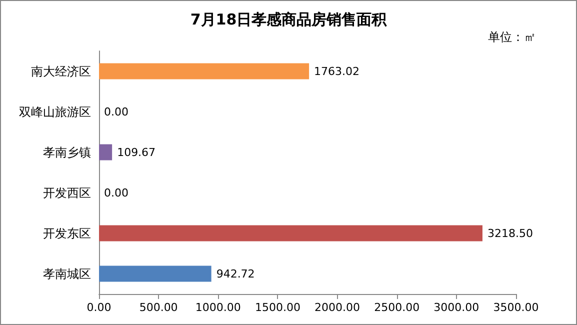 This screenshot has width=577, height=325. I want to click on x-tick-label: 0.00, so click(99, 307).